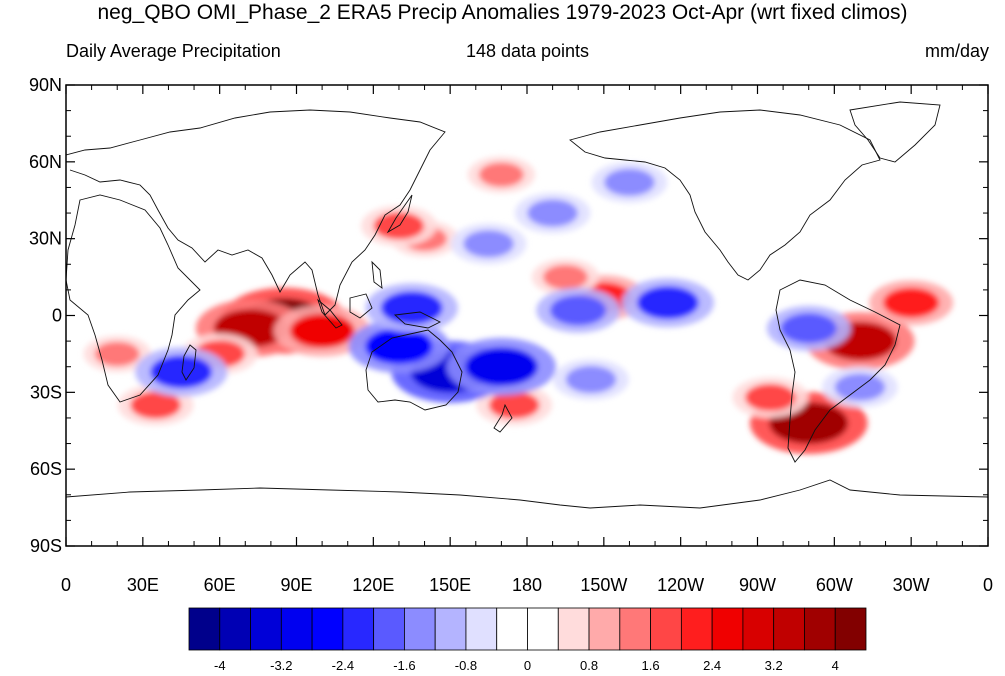 The width and height of the screenshot is (1005, 676). What do you see at coordinates (503, 418) in the screenshot?
I see `coastline-new-zealand` at bounding box center [503, 418].